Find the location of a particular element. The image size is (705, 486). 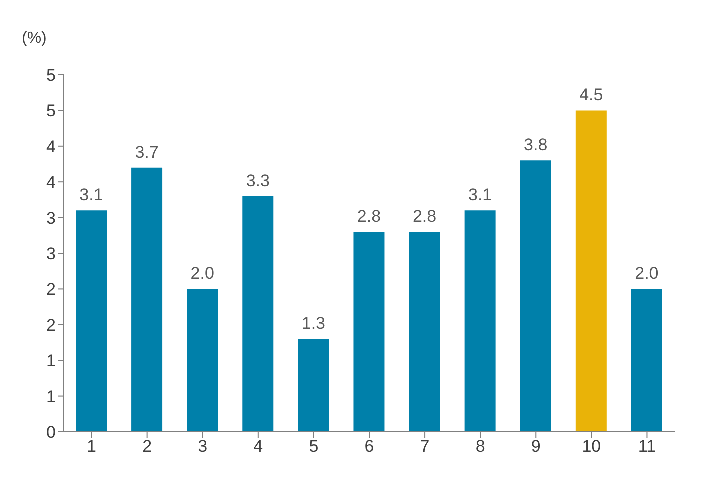

x-tick-label: 6 is located at coordinates (369, 446).